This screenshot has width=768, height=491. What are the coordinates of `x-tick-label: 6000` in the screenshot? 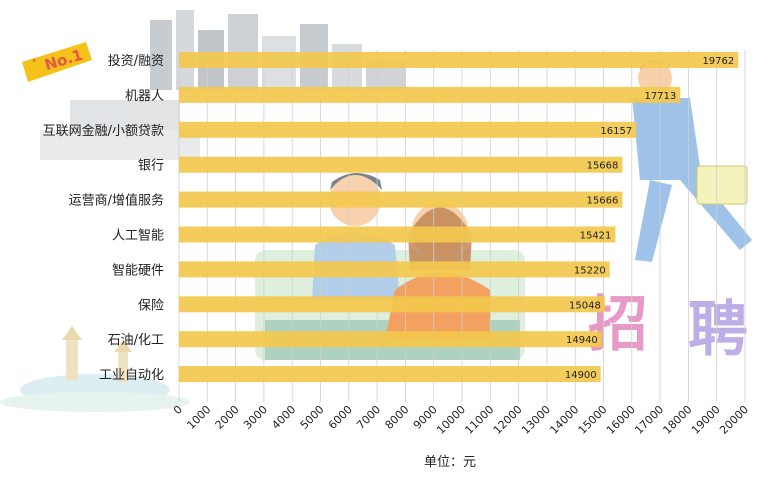 It's located at (340, 417).